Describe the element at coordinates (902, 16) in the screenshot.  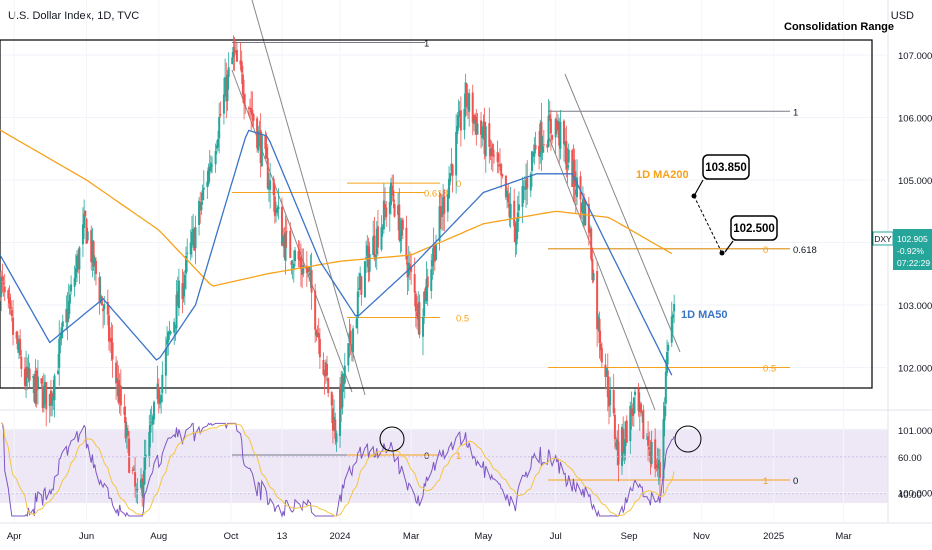
I see `currency-label: USD` at that location.